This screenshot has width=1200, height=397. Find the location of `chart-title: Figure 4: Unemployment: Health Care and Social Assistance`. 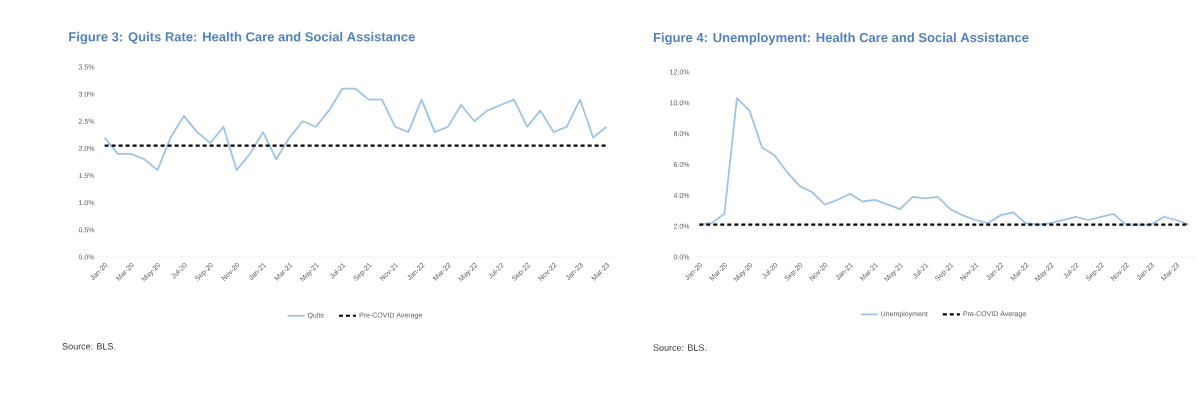

chart-title: Figure 4: Unemployment: Health Care and Social Assistance is located at coordinates (841, 38).